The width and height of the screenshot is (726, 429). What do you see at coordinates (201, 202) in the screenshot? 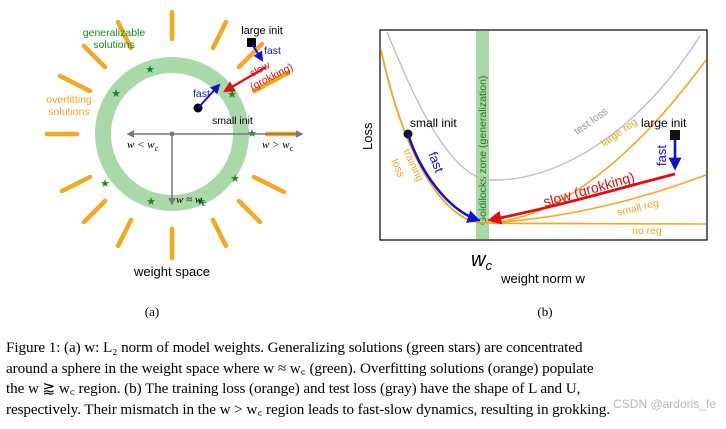
I see `star-6: ★` at bounding box center [201, 202].